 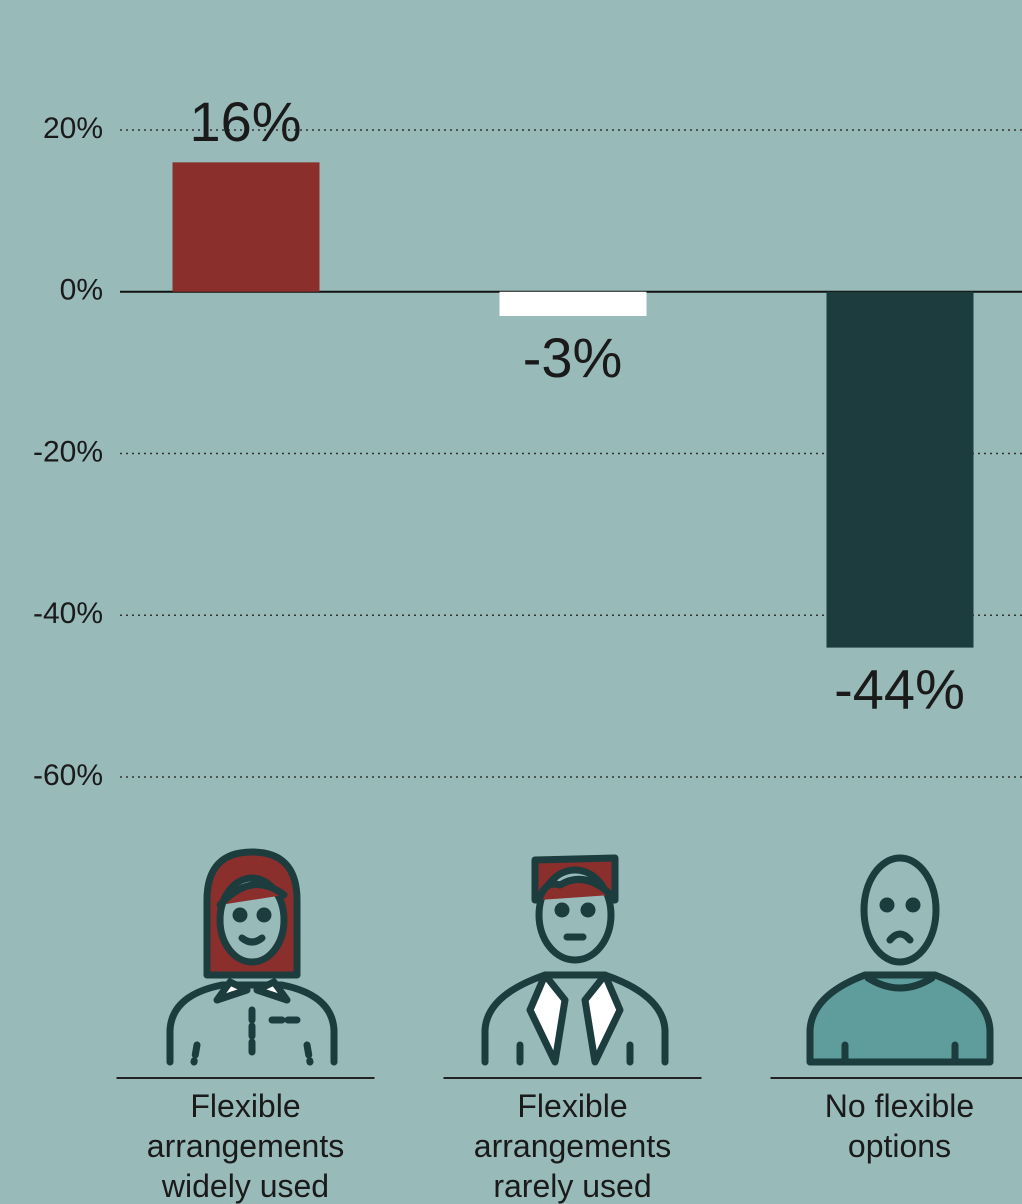 I want to click on icon-bald, so click(x=900, y=960).